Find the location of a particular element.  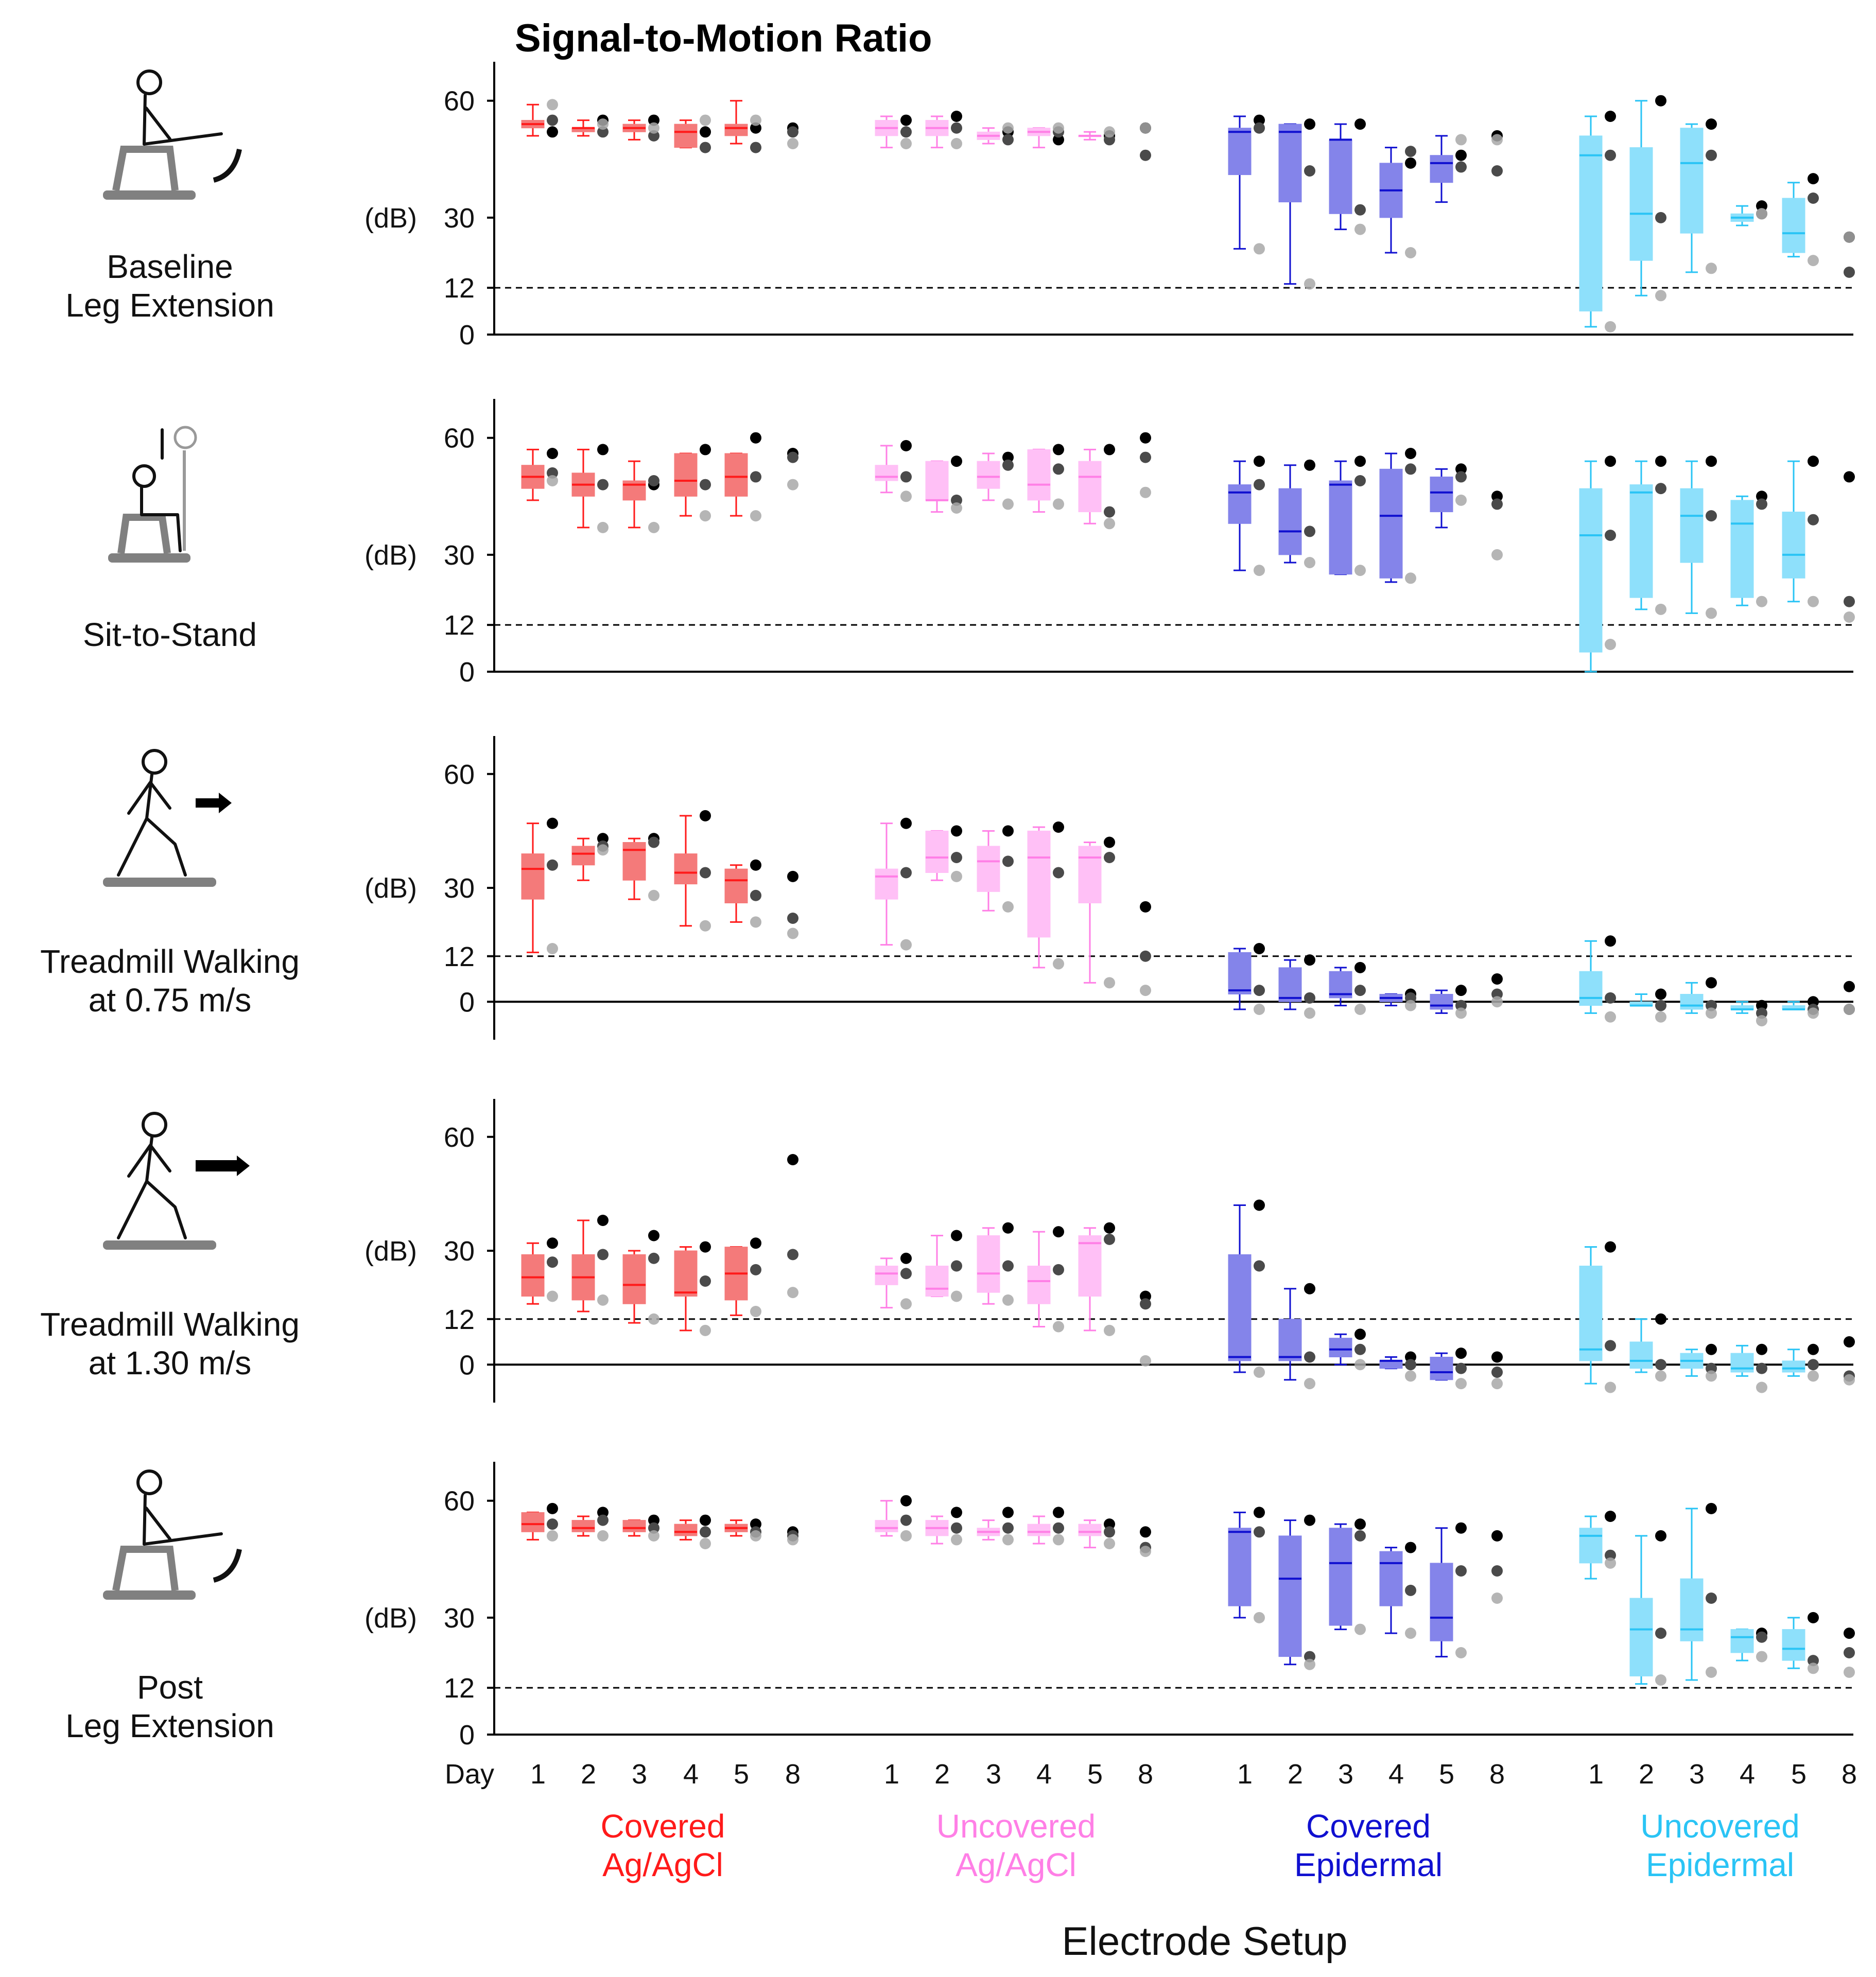

group-label: Epidermal is located at coordinates (1368, 1864).